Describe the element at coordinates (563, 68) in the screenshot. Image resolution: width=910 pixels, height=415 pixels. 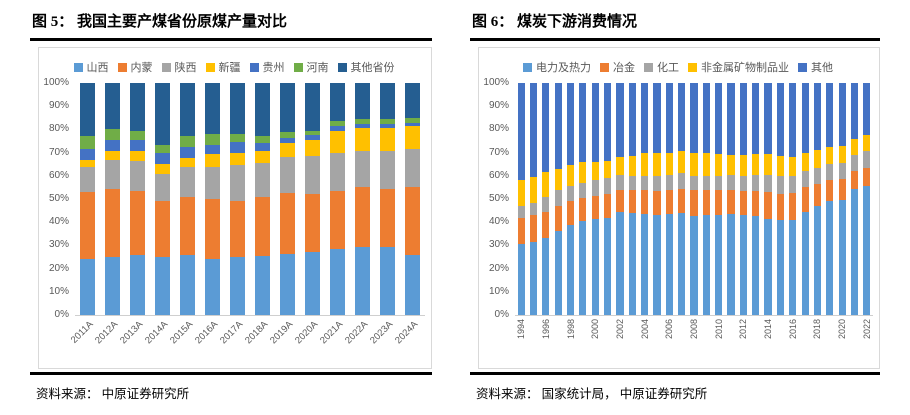
I see `legend-label: 电力及热力` at that location.